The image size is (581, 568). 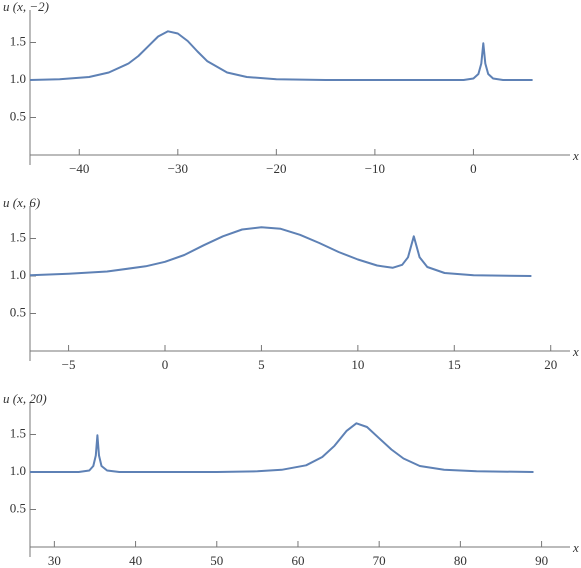 What do you see at coordinates (550, 364) in the screenshot?
I see `x-tick-label: 20` at bounding box center [550, 364].